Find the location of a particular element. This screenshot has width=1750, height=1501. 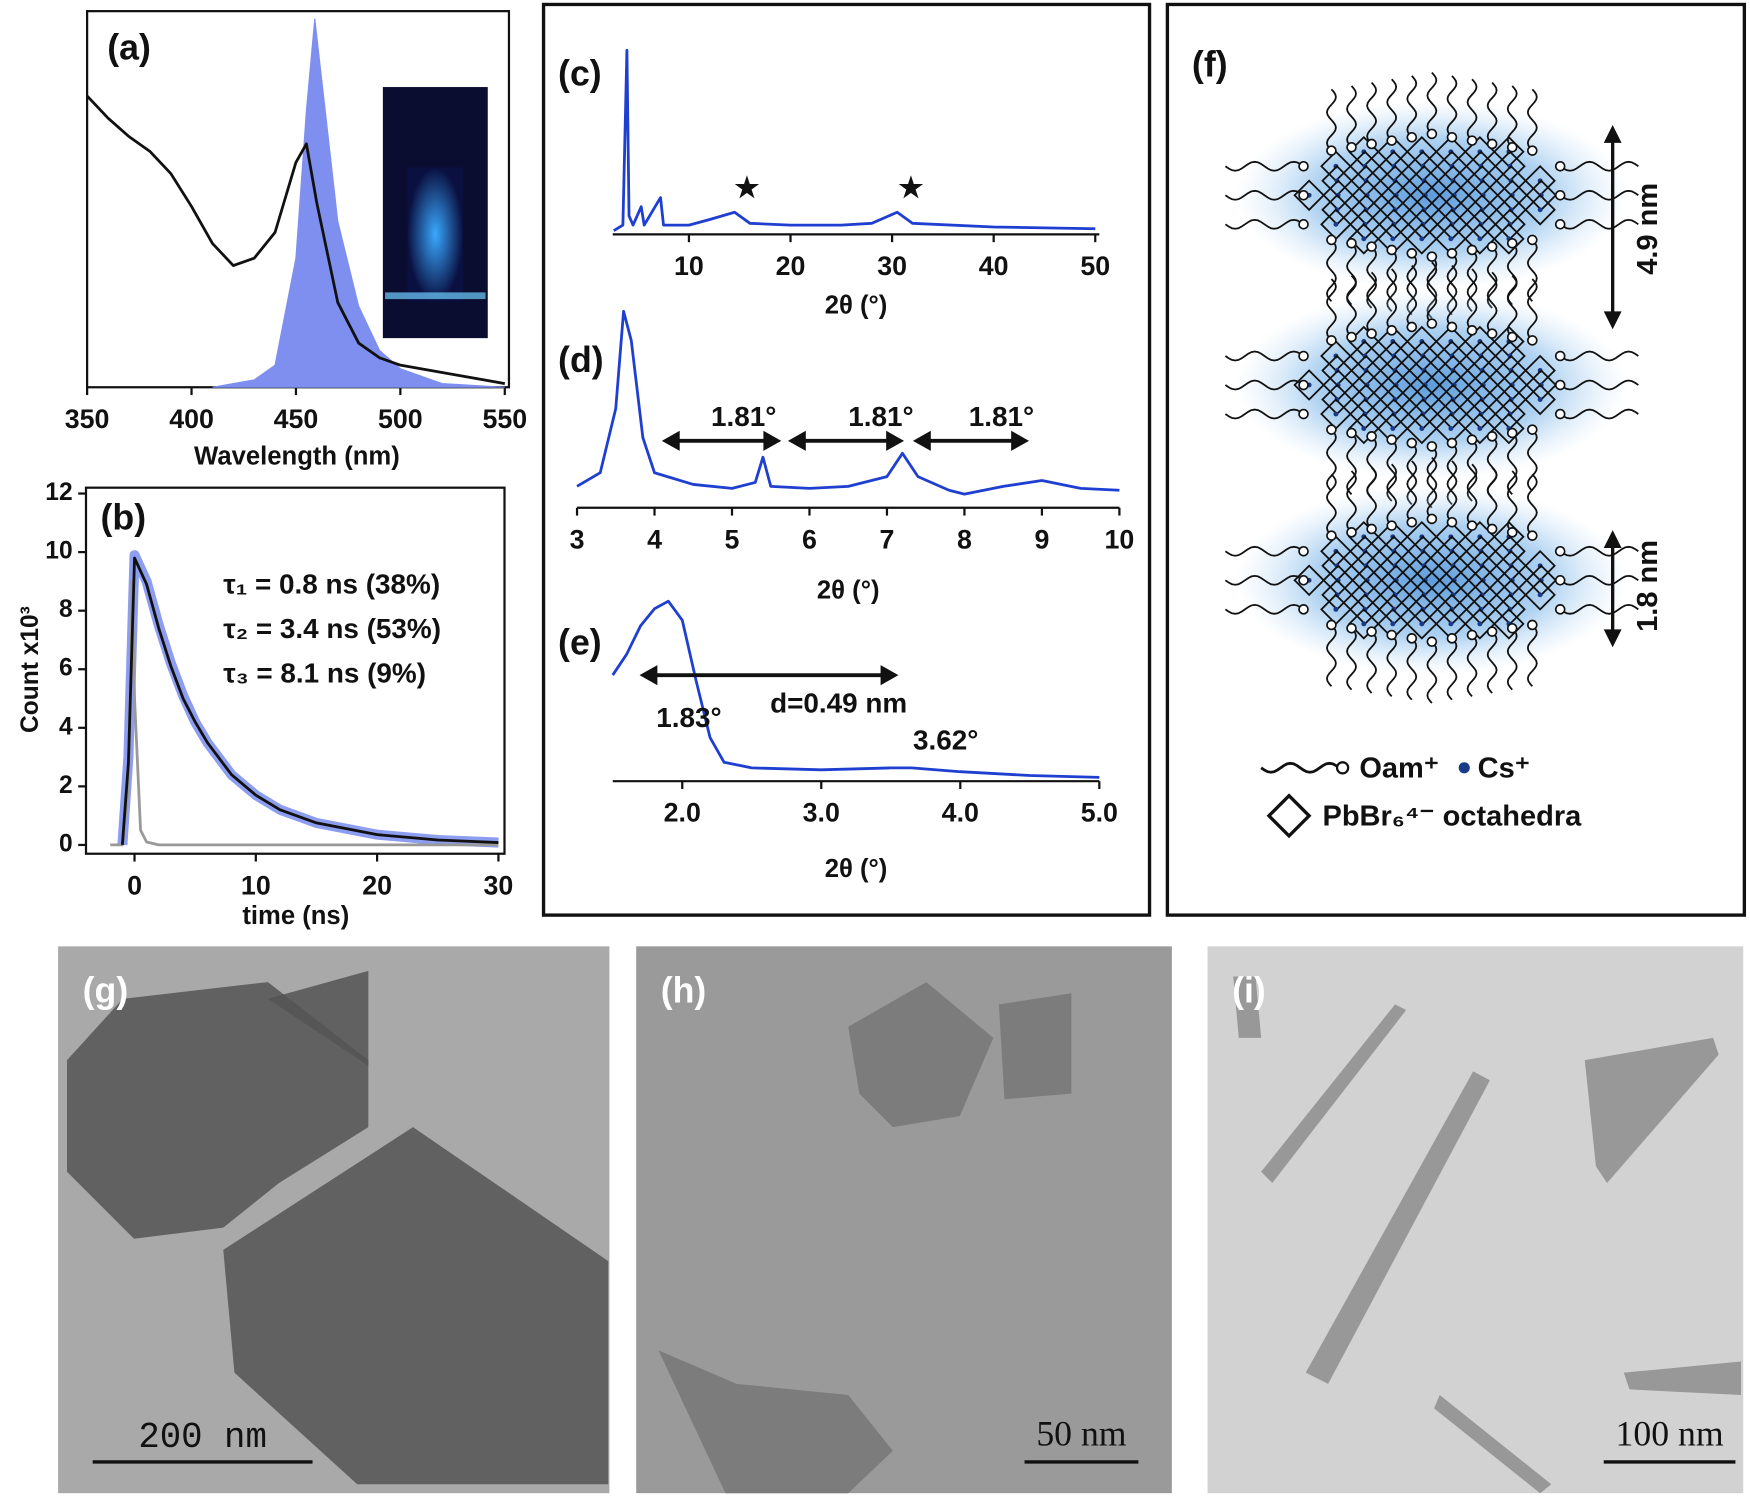

dimension-label: 1.8 nm is located at coordinates (1648, 586).